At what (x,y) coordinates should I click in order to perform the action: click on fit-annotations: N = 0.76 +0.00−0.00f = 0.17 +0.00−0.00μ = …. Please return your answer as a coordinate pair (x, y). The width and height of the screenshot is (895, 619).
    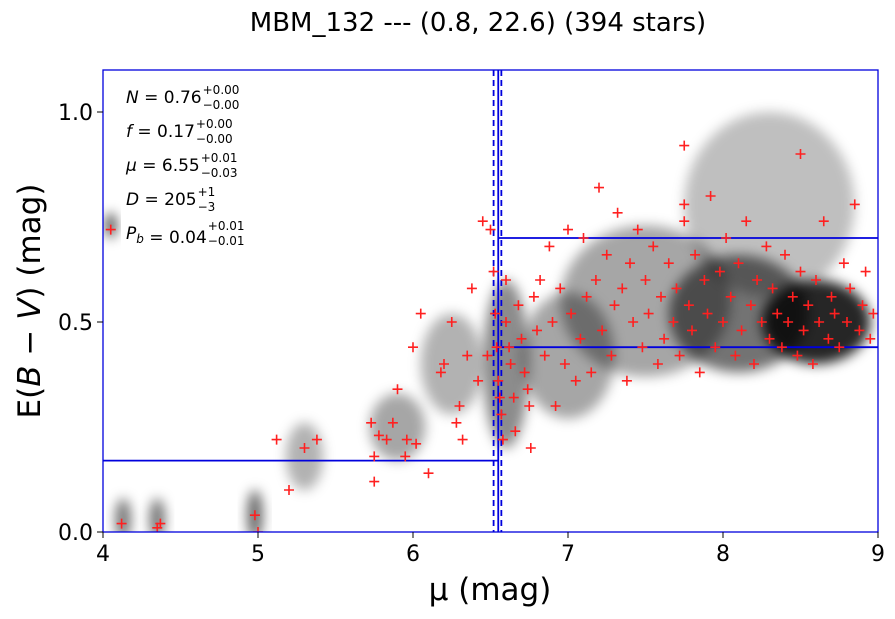
    Looking at the image, I should click on (185, 165).